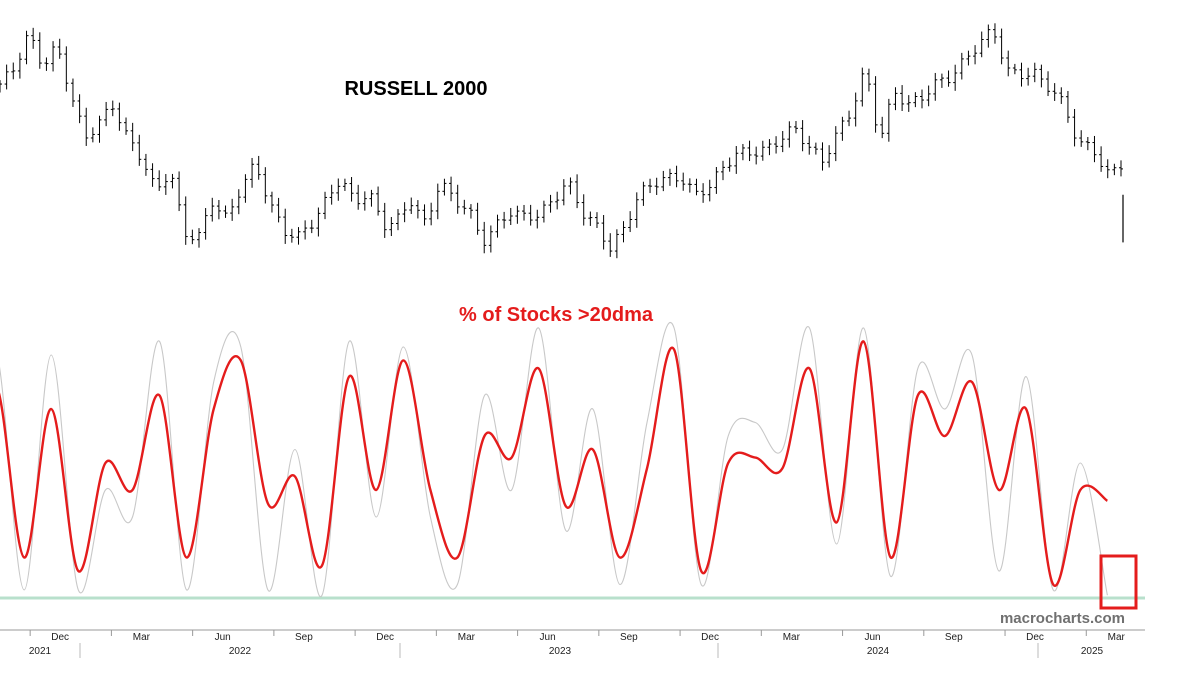 The width and height of the screenshot is (1200, 675). I want to click on x-axis-year-label: 2023, so click(560, 651).